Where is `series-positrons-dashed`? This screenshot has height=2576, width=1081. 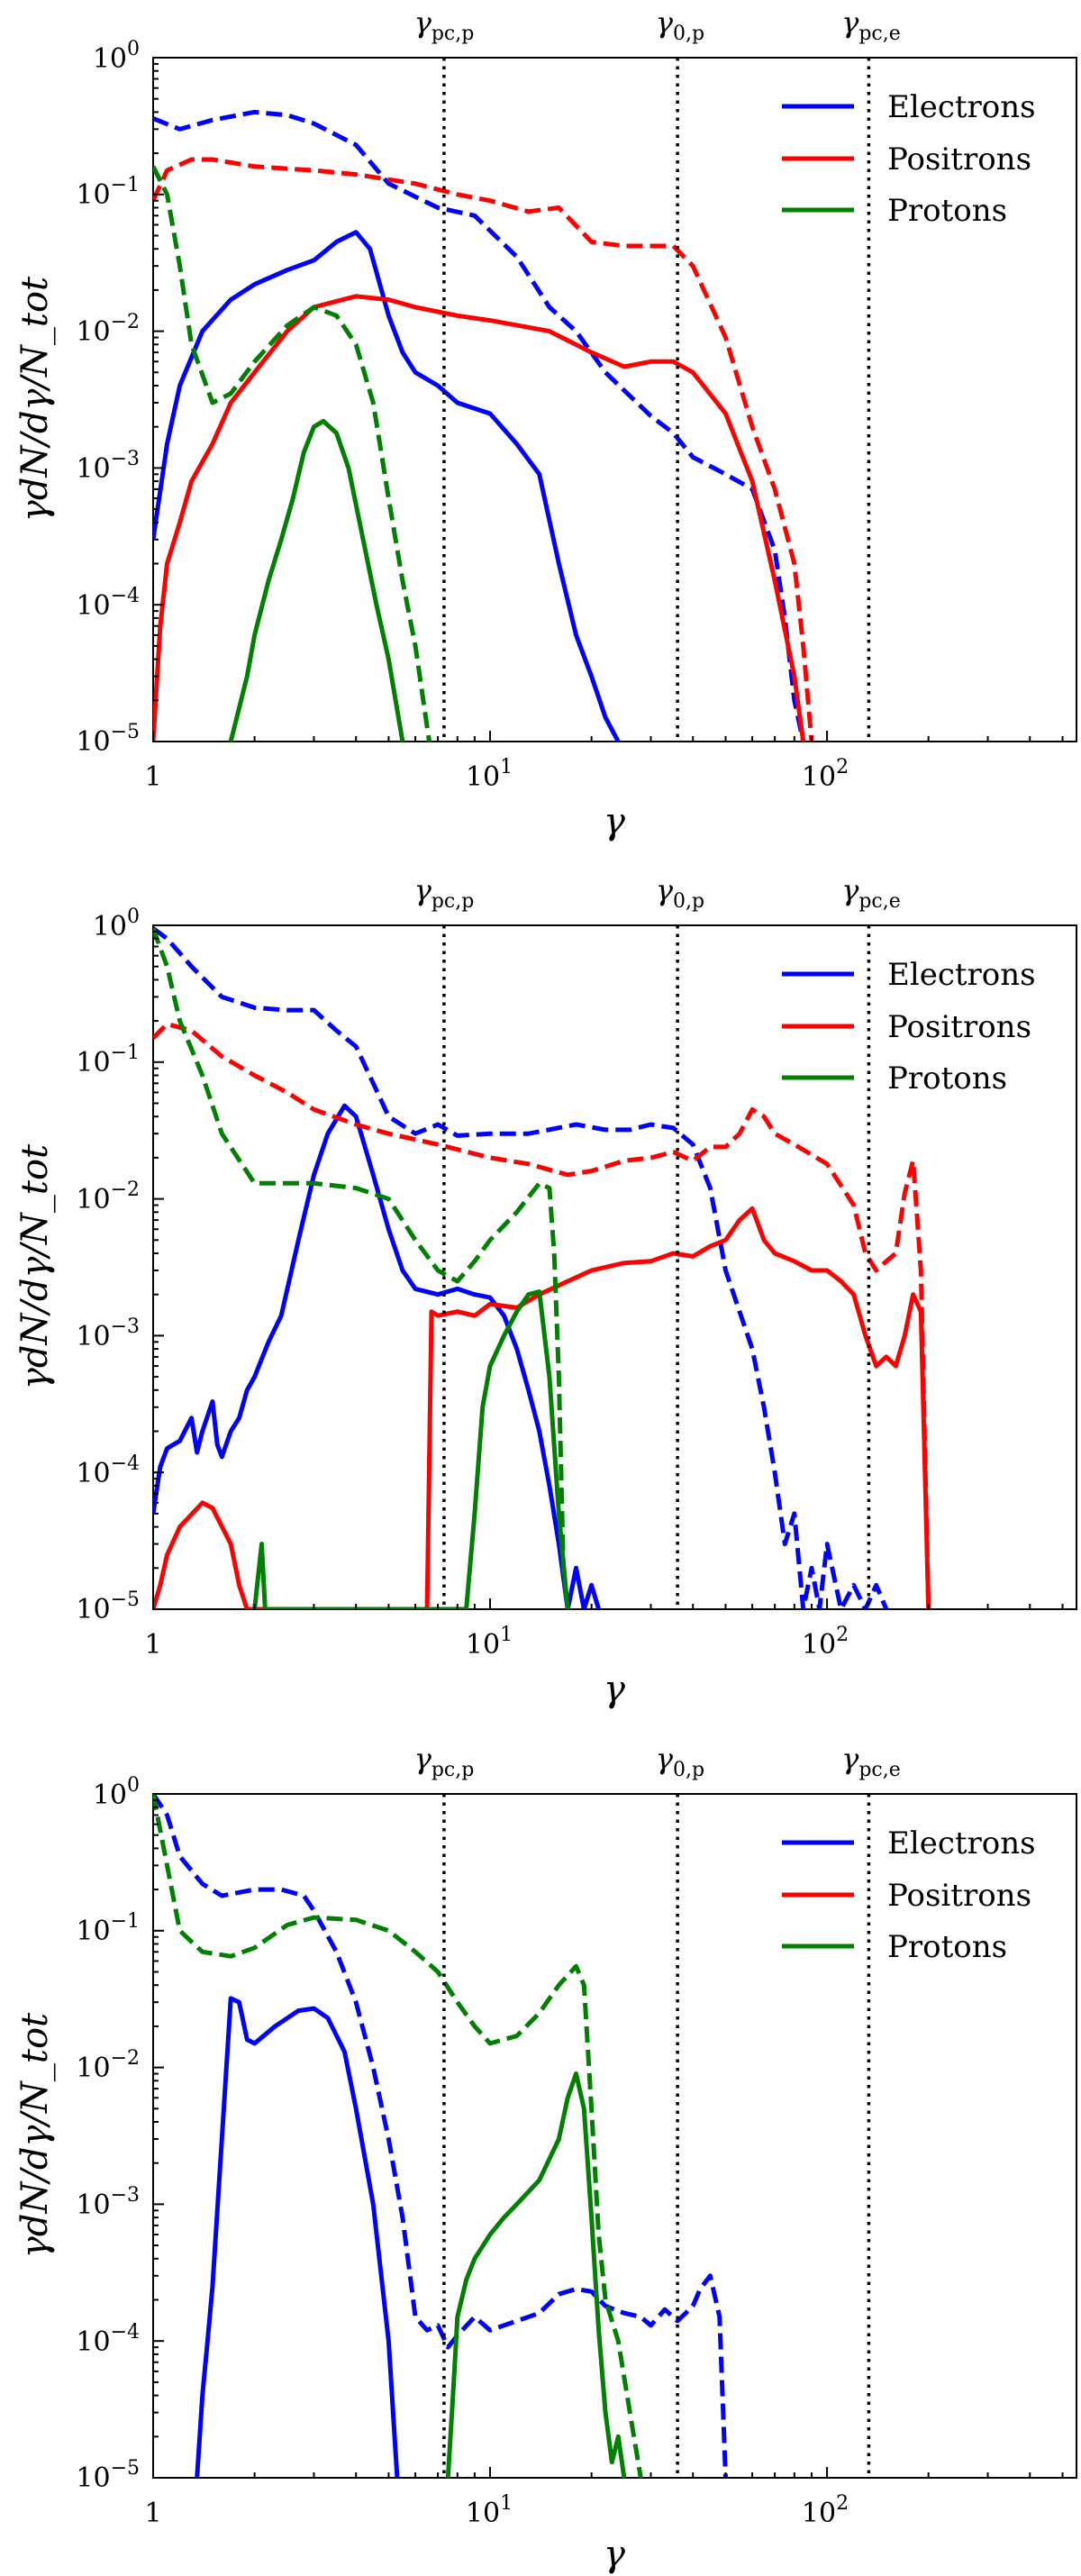
series-positrons-dashed is located at coordinates (483, 449).